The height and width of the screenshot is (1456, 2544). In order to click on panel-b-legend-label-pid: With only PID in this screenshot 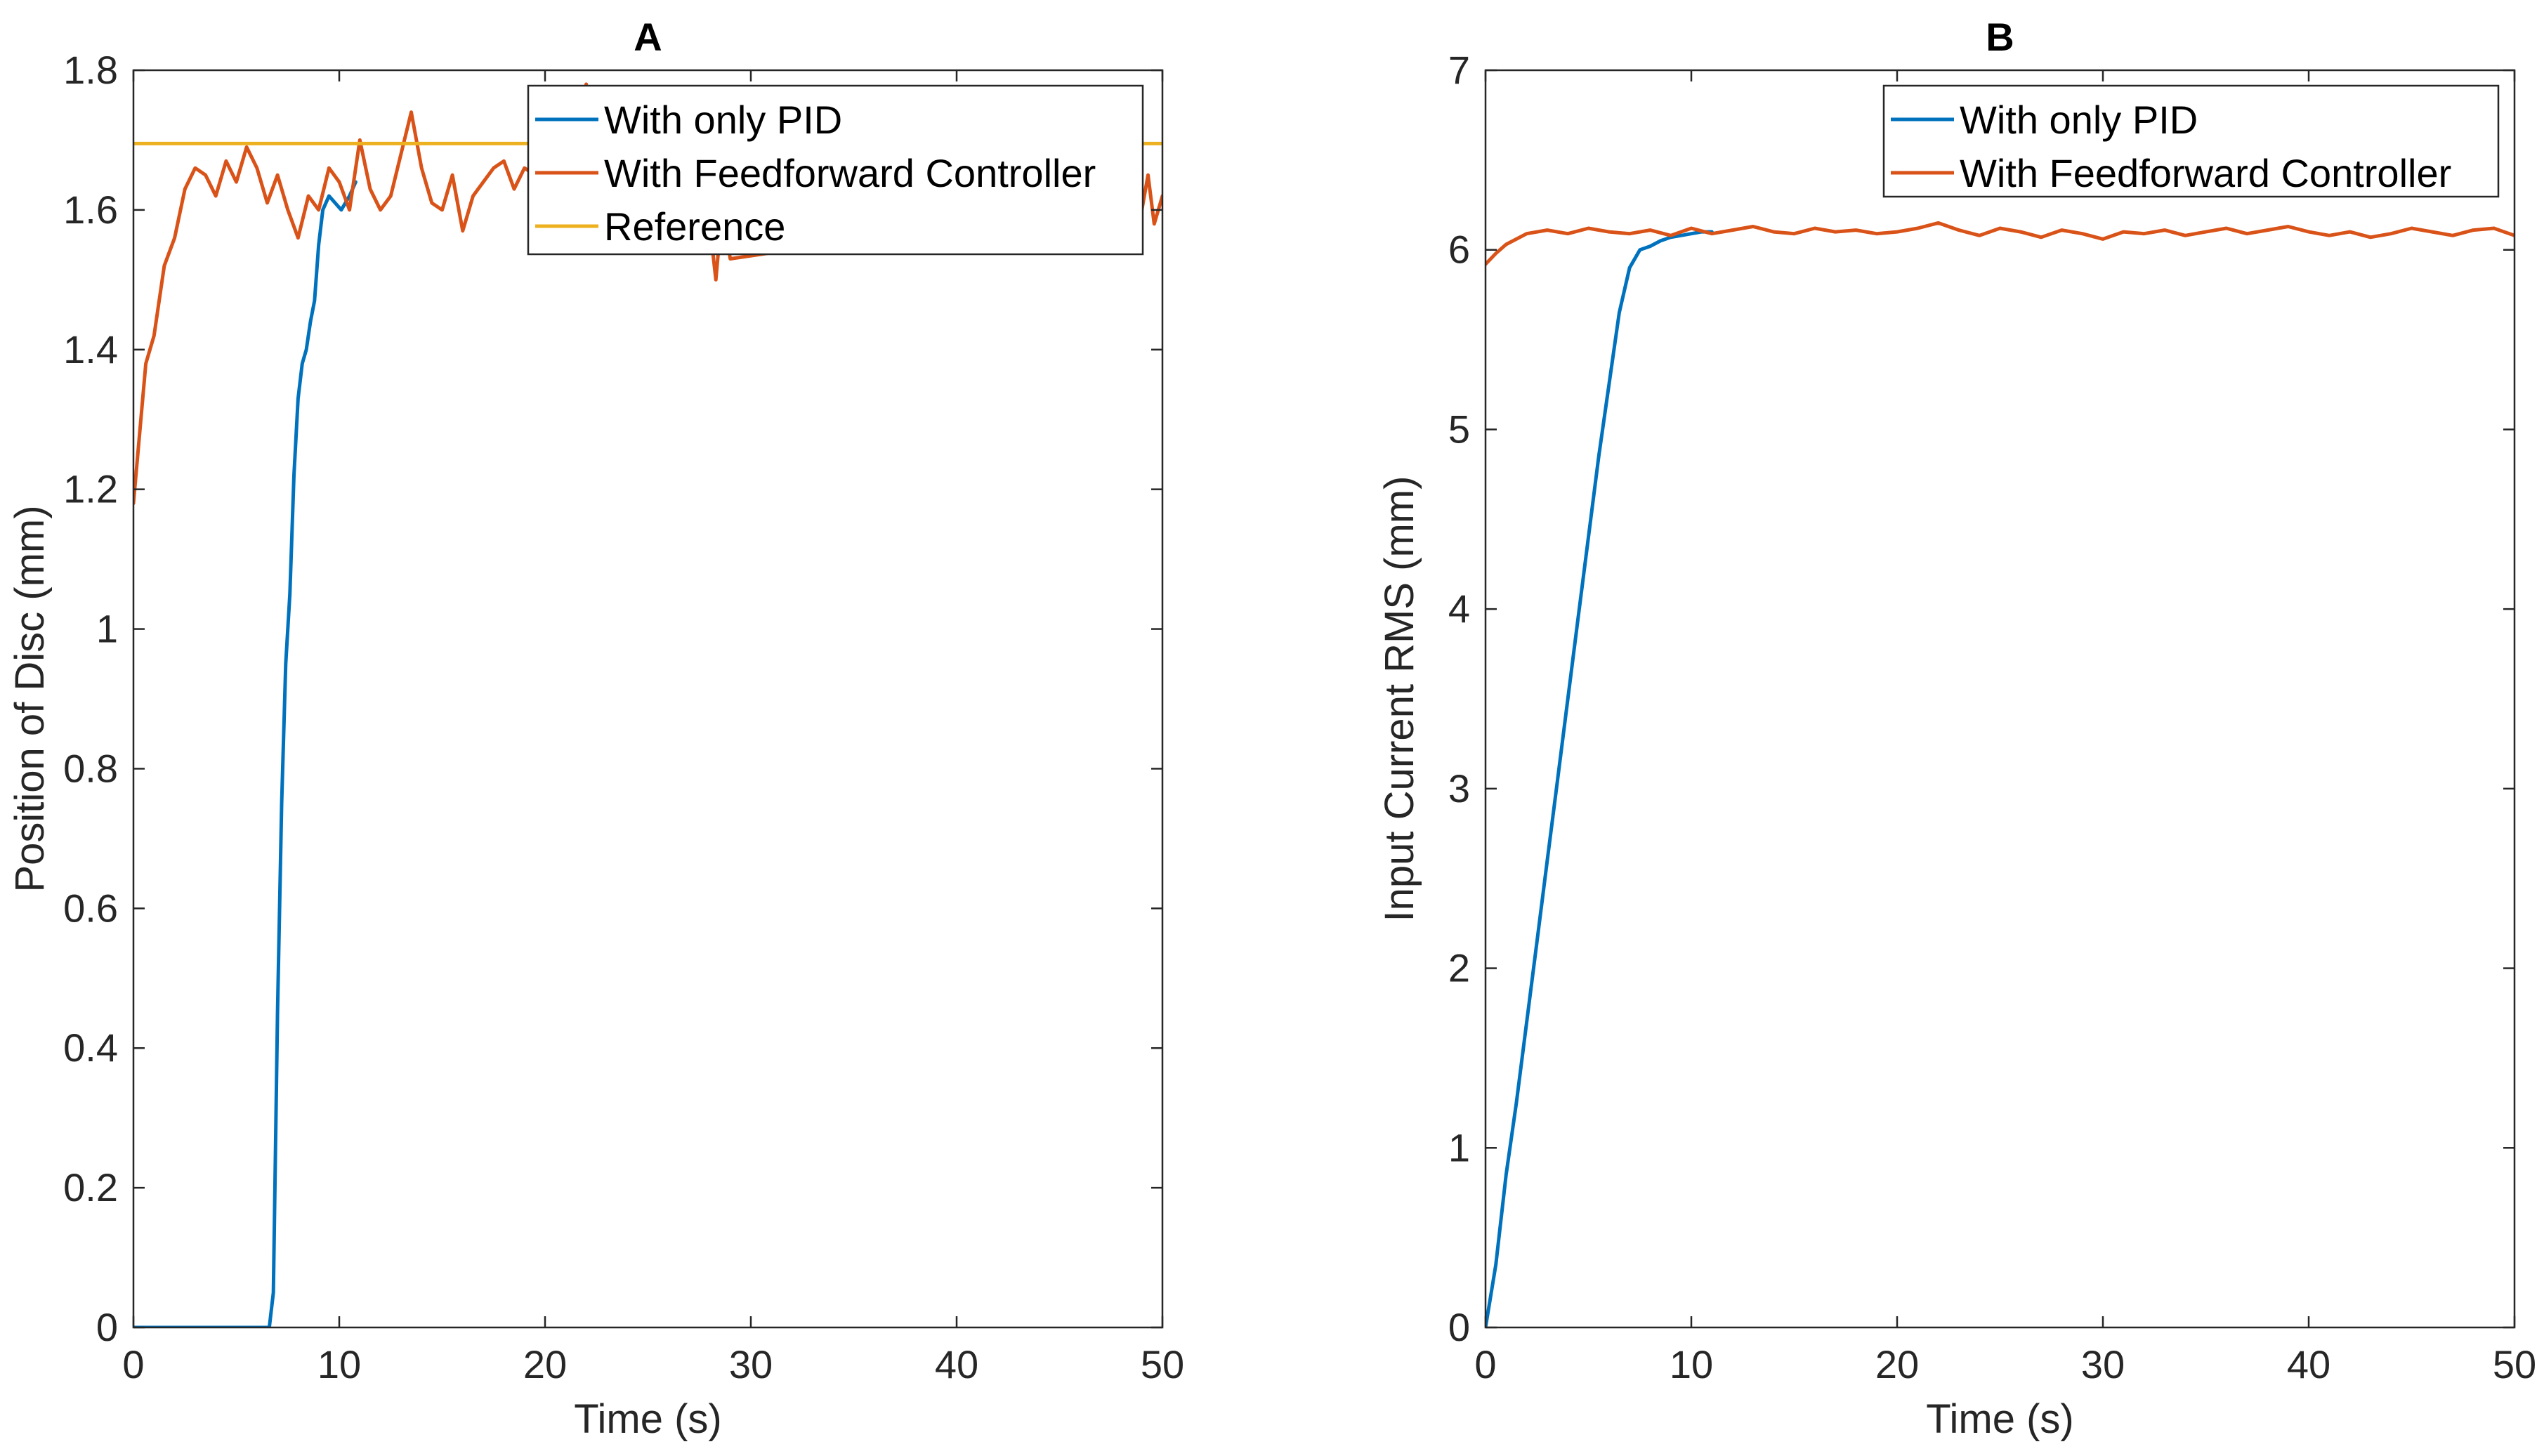, I will do `click(2079, 120)`.